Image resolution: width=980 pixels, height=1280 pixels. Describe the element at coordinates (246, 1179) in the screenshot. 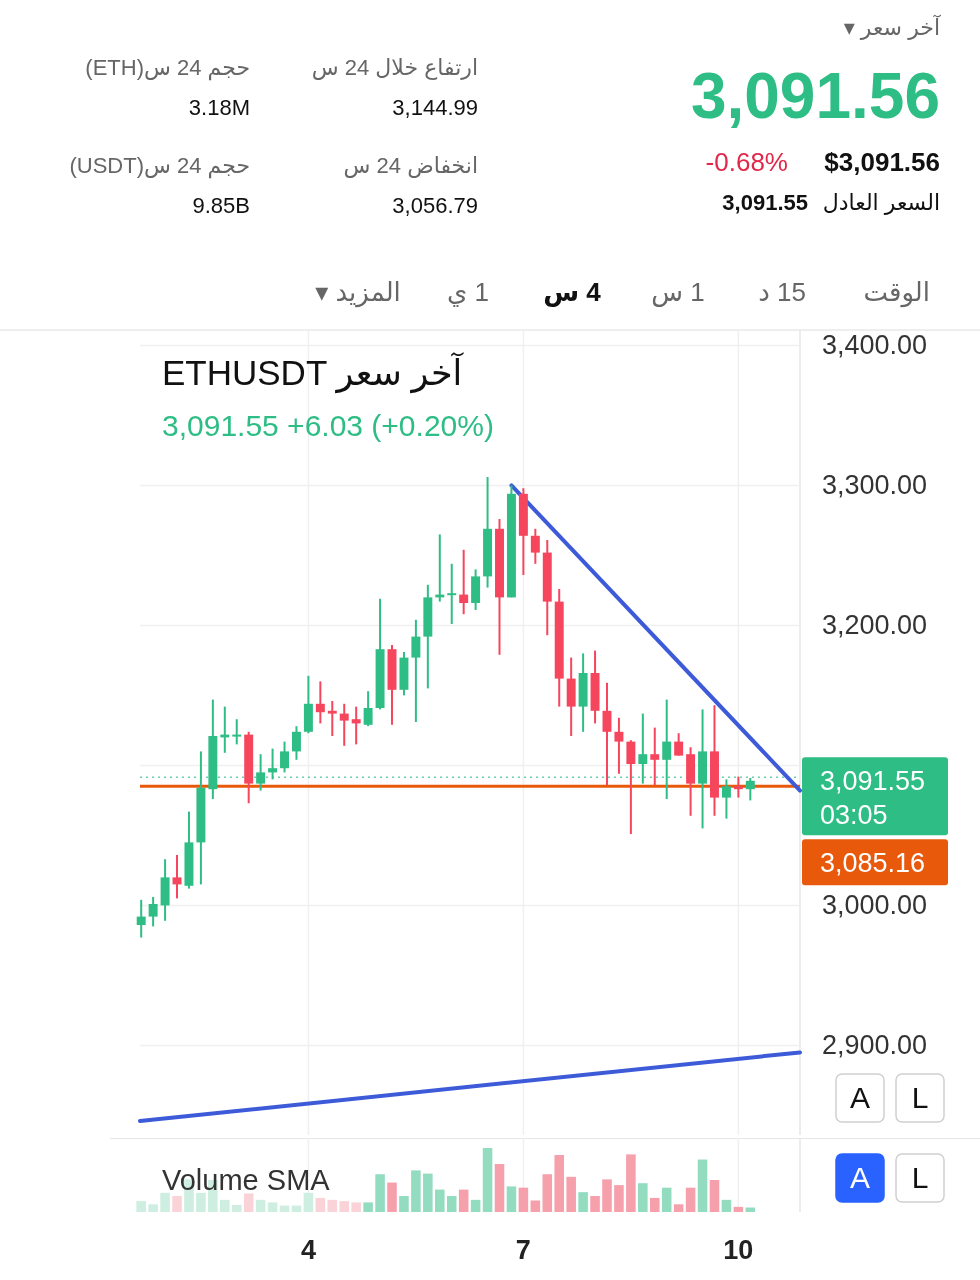

I see `text: Volume SMA` at that location.